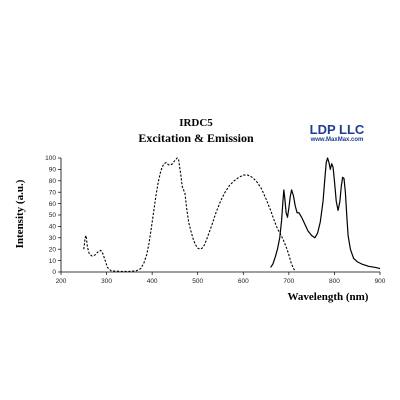  Describe the element at coordinates (152, 281) in the screenshot. I see `x-tick-label: 400` at that location.